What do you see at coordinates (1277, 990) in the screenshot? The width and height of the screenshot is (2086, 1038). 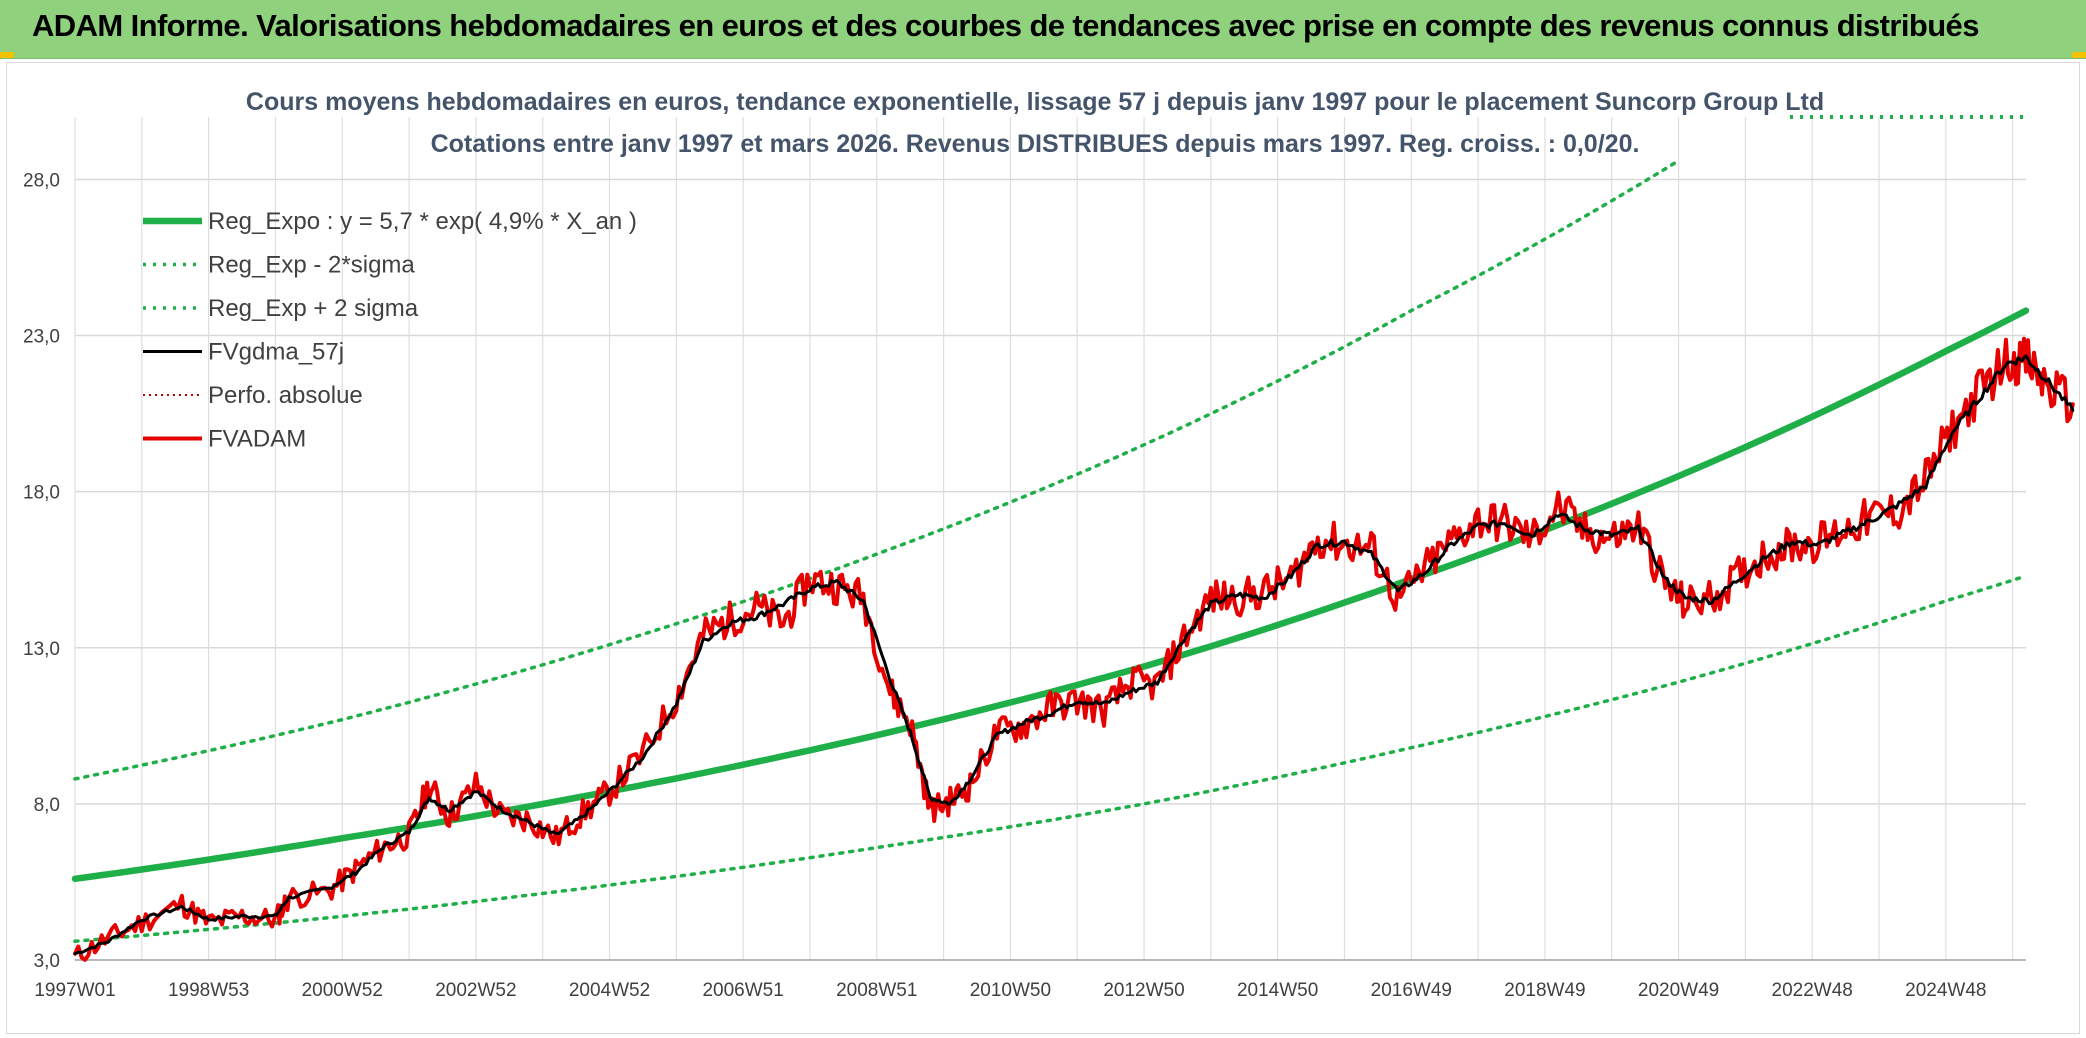 I see `x-tick-label: 2014W50` at bounding box center [1277, 990].